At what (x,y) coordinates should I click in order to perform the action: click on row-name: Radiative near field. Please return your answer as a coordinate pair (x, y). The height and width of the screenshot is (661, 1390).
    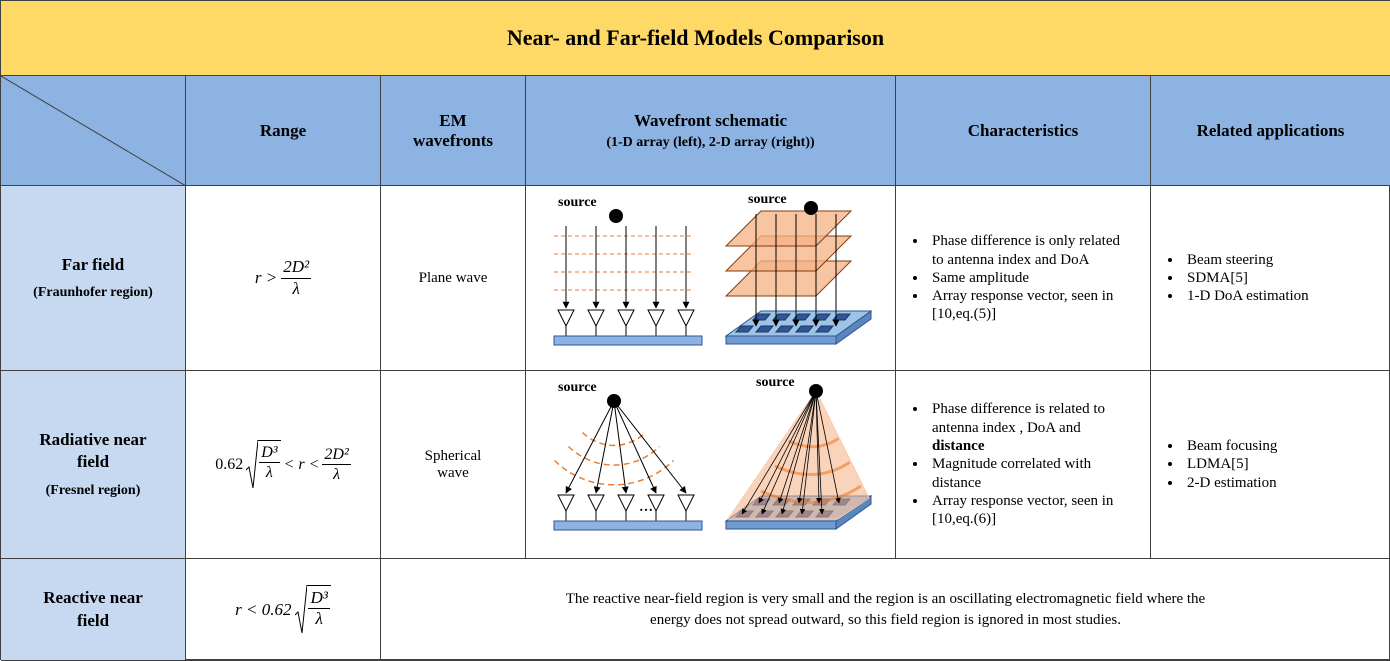
    Looking at the image, I should click on (93, 451).